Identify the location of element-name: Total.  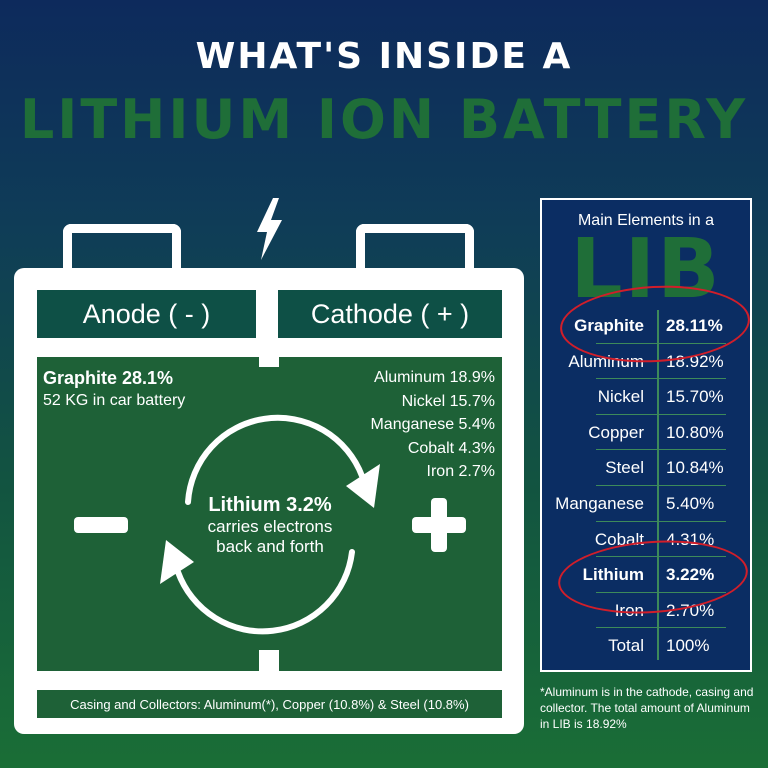
(626, 646).